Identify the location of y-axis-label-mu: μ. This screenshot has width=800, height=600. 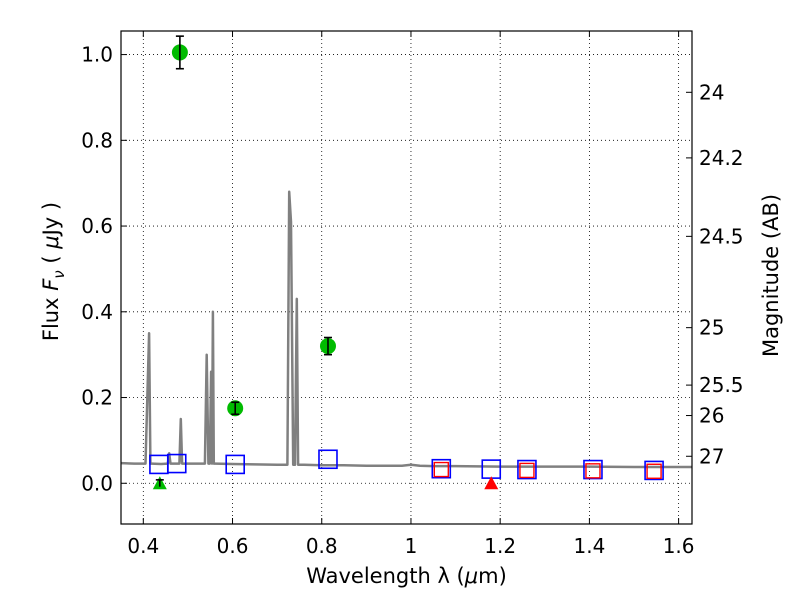
(51, 242).